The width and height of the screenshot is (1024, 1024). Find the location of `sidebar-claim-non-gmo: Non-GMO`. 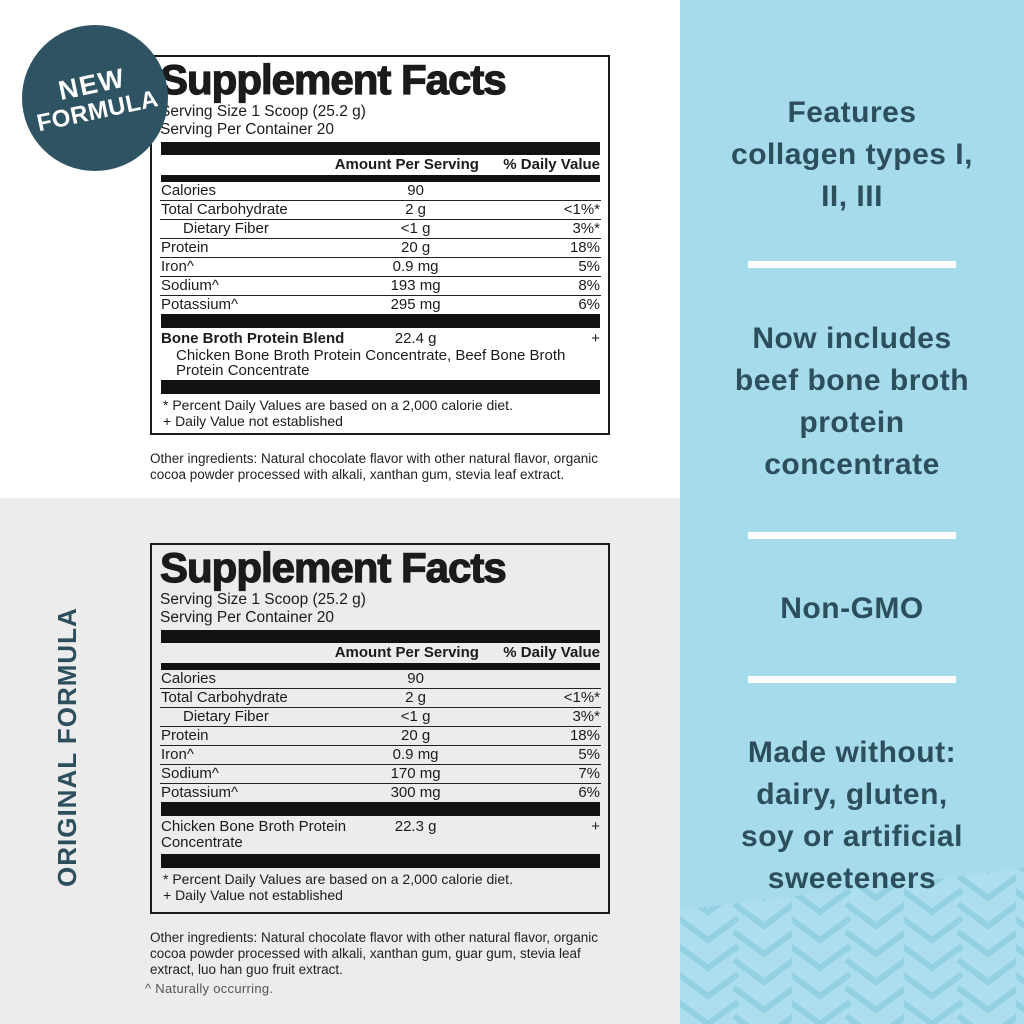

sidebar-claim-non-gmo: Non-GMO is located at coordinates (852, 608).